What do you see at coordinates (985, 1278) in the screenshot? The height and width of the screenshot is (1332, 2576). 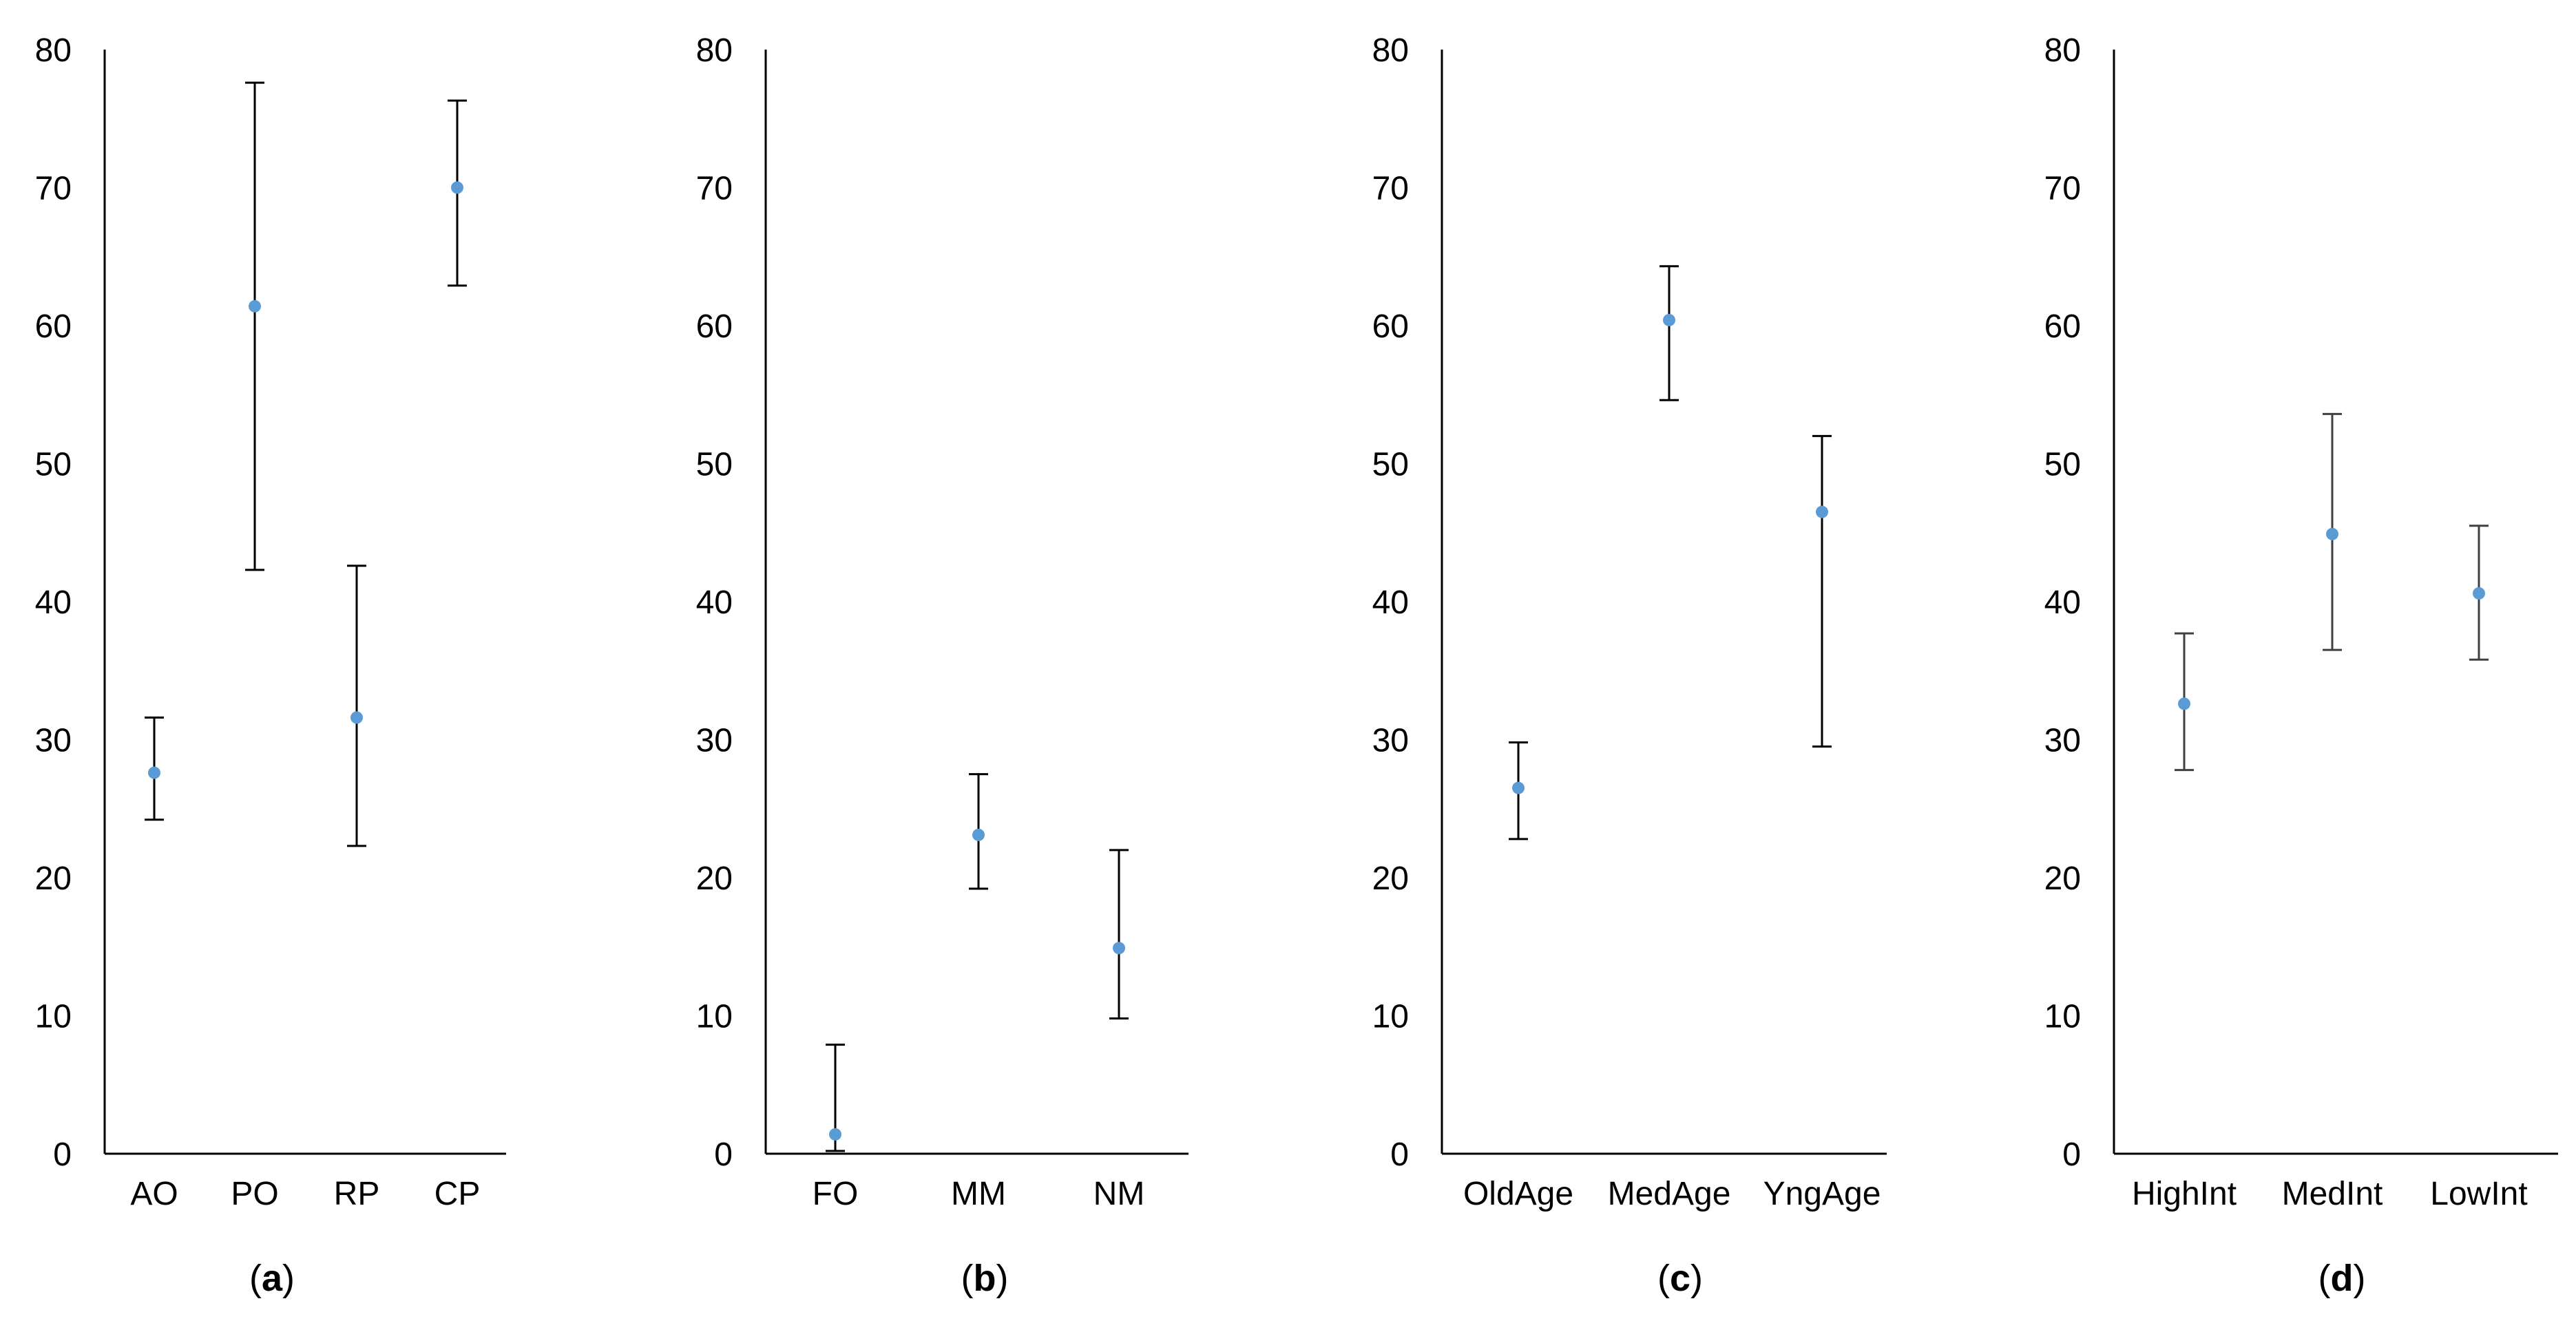 I see `panel-label: (b)` at bounding box center [985, 1278].